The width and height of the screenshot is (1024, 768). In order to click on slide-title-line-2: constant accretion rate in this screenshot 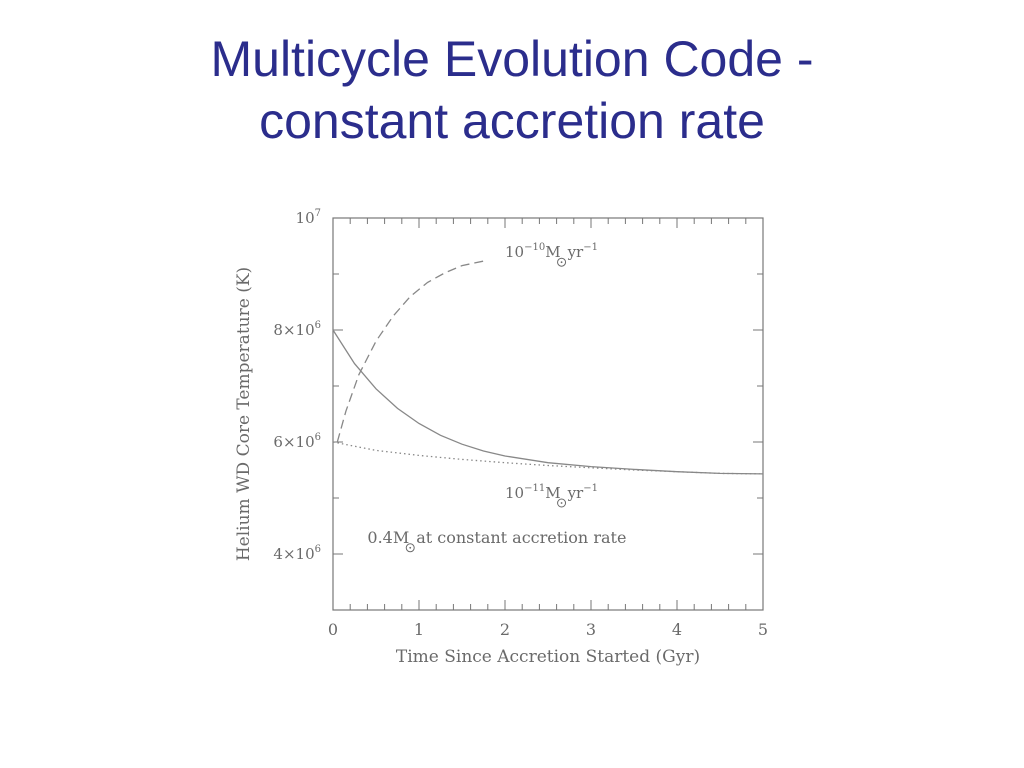, I will do `click(512, 121)`.